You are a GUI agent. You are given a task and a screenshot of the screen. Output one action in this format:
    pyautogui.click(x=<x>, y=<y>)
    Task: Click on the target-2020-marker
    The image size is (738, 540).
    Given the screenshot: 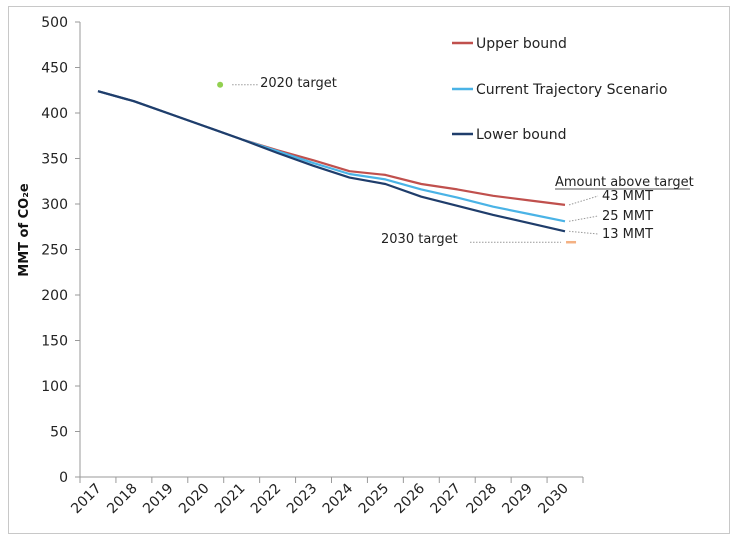 What is the action you would take?
    pyautogui.click(x=220, y=84)
    